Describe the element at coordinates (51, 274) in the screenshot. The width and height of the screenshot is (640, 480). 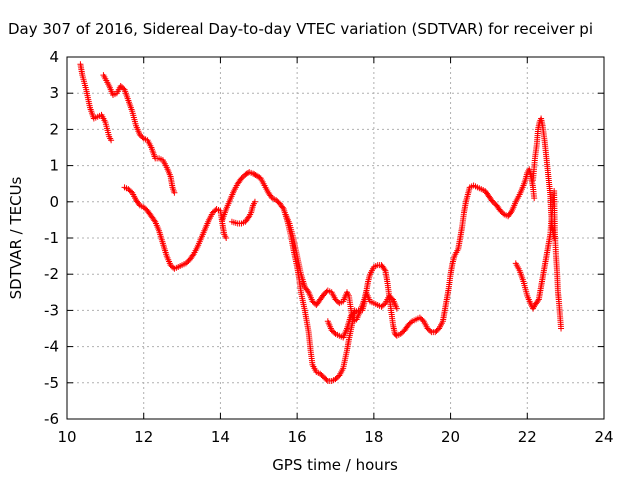
I see `y-tick-label: -2` at that location.